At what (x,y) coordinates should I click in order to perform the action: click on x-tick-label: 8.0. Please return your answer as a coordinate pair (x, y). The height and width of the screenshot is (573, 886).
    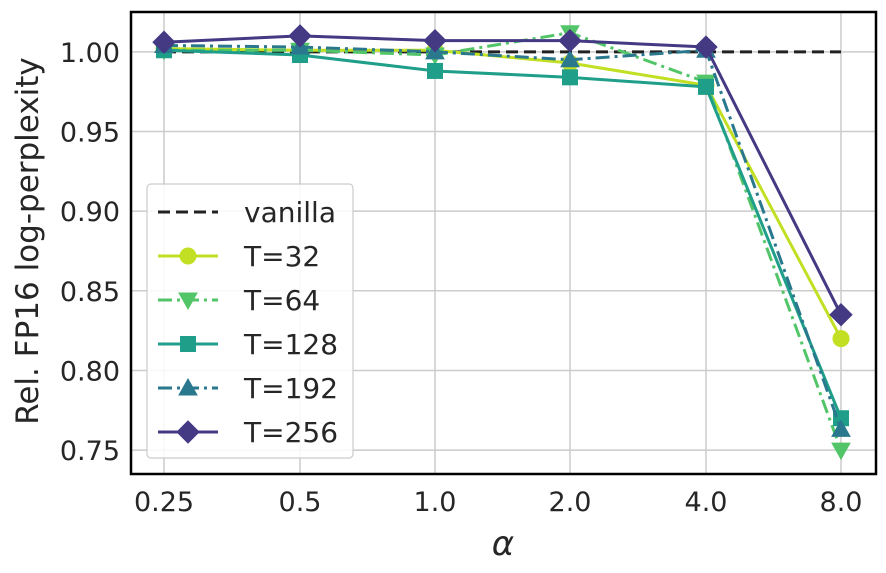
    Looking at the image, I should click on (841, 502).